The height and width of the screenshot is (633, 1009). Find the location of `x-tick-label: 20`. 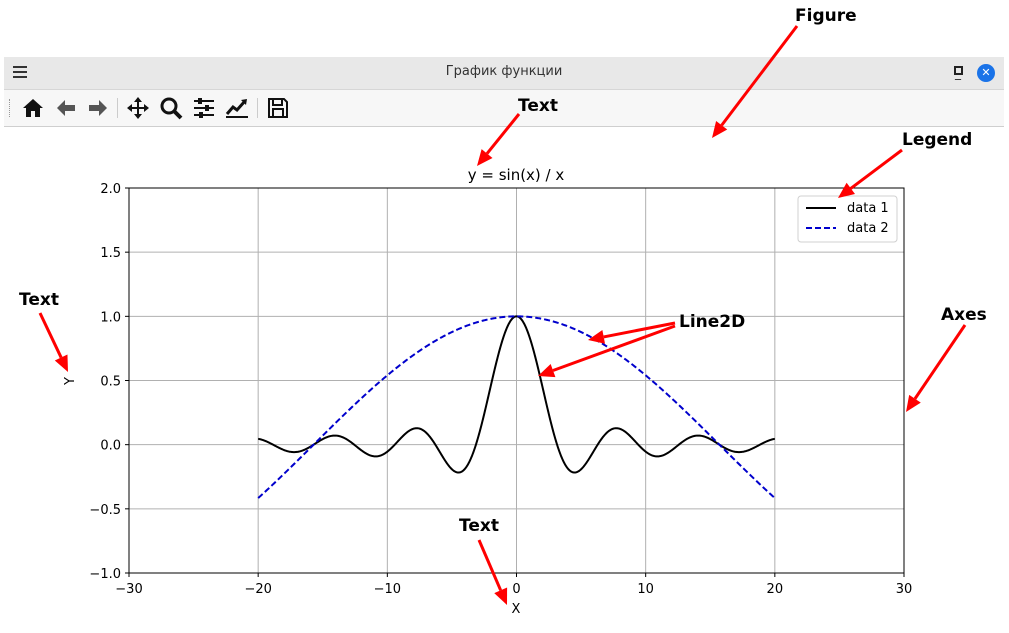

x-tick-label: 20 is located at coordinates (775, 589).